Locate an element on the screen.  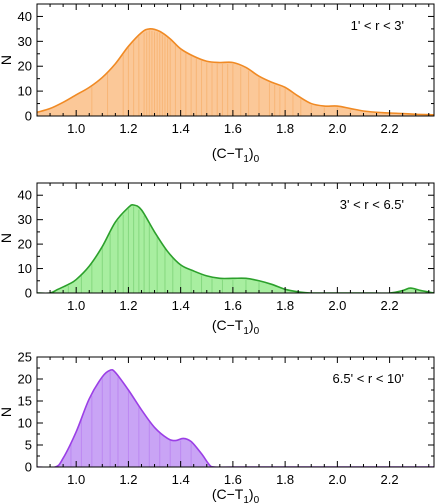
radius-range-annotation: 6.5' < r < 10' is located at coordinates (368, 378).